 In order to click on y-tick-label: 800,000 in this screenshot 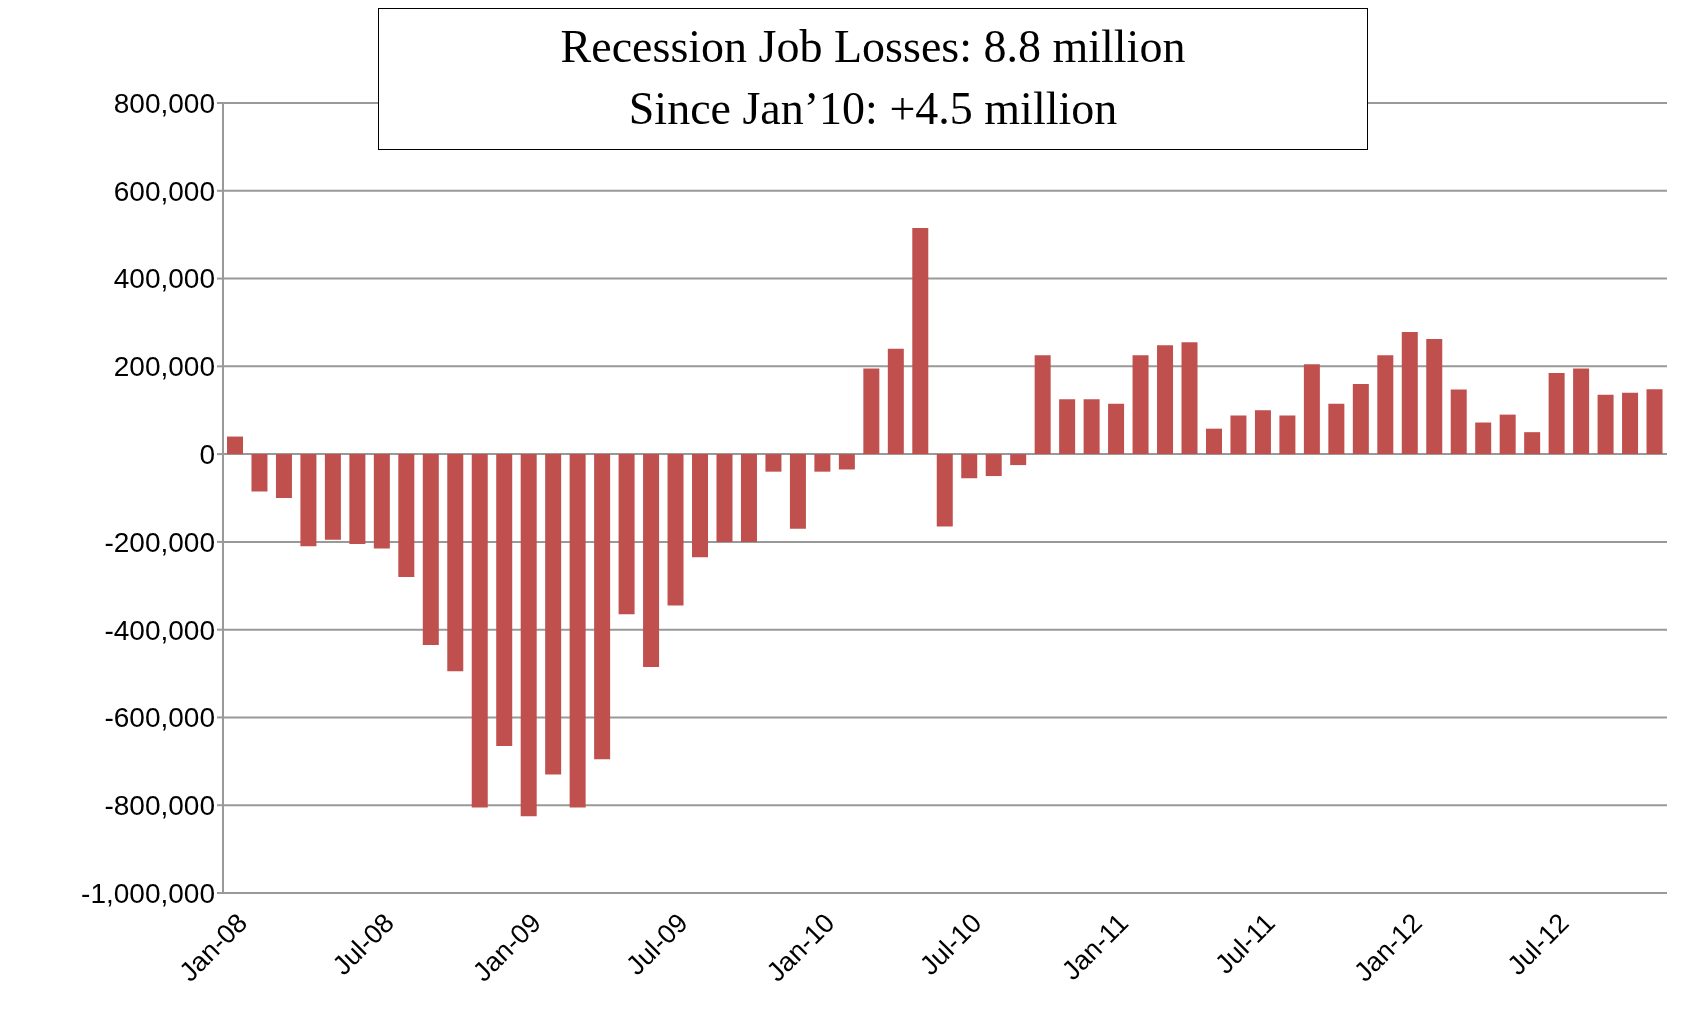, I will do `click(164, 103)`.